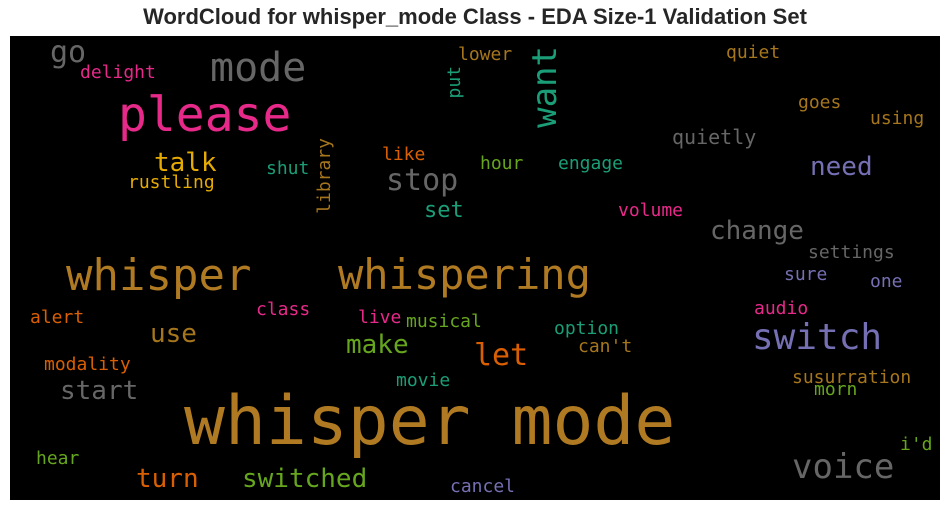 The width and height of the screenshot is (950, 511). Describe the element at coordinates (806, 274) in the screenshot. I see `word-sure: sure` at that location.